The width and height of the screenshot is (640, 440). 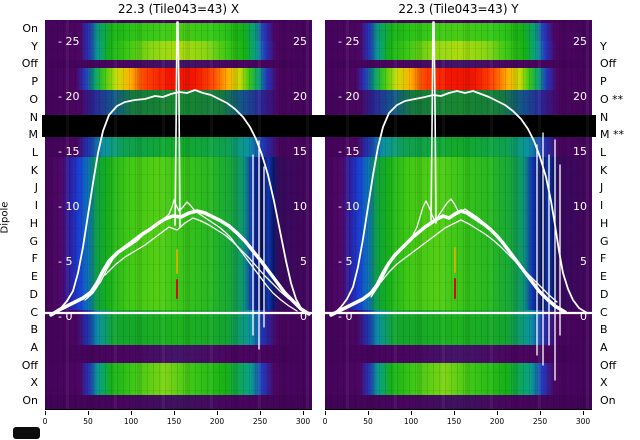 I want to click on row-label-left: G, so click(x=33, y=241).